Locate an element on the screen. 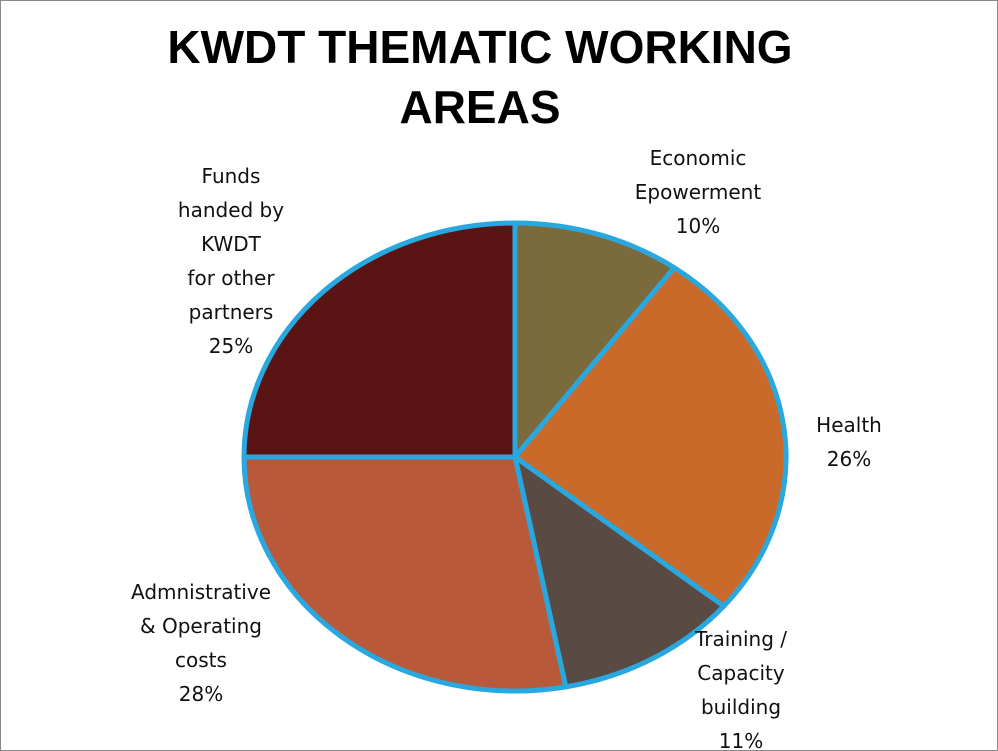 This screenshot has width=998, height=751. slice-label: Health 26% is located at coordinates (849, 442).